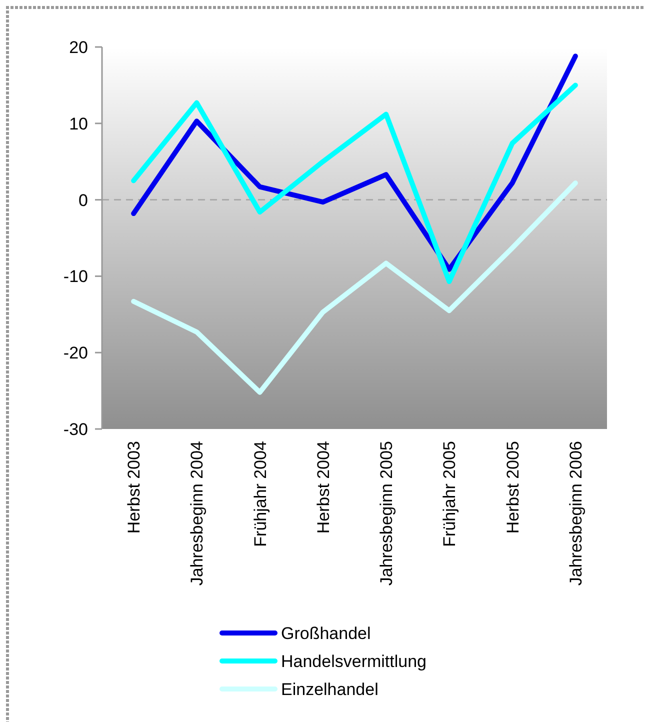 This screenshot has width=645, height=722. What do you see at coordinates (75, 353) in the screenshot?
I see `y-tick-label: -20` at bounding box center [75, 353].